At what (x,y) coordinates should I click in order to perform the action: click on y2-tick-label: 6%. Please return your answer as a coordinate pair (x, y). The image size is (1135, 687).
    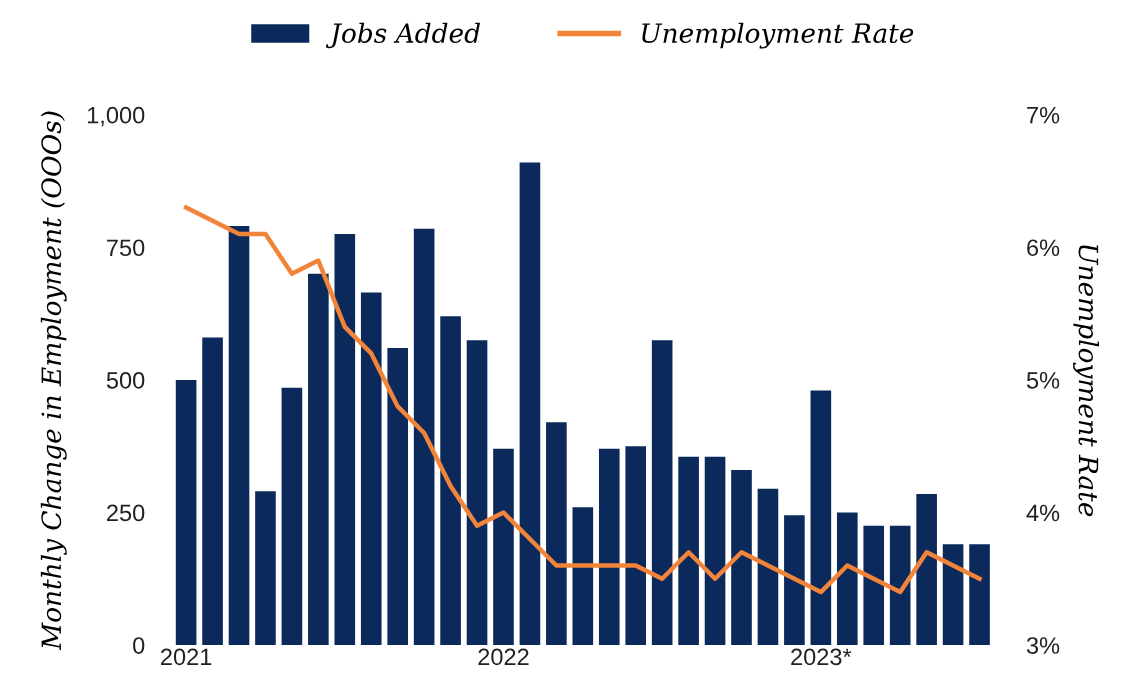
    Looking at the image, I should click on (1043, 248).